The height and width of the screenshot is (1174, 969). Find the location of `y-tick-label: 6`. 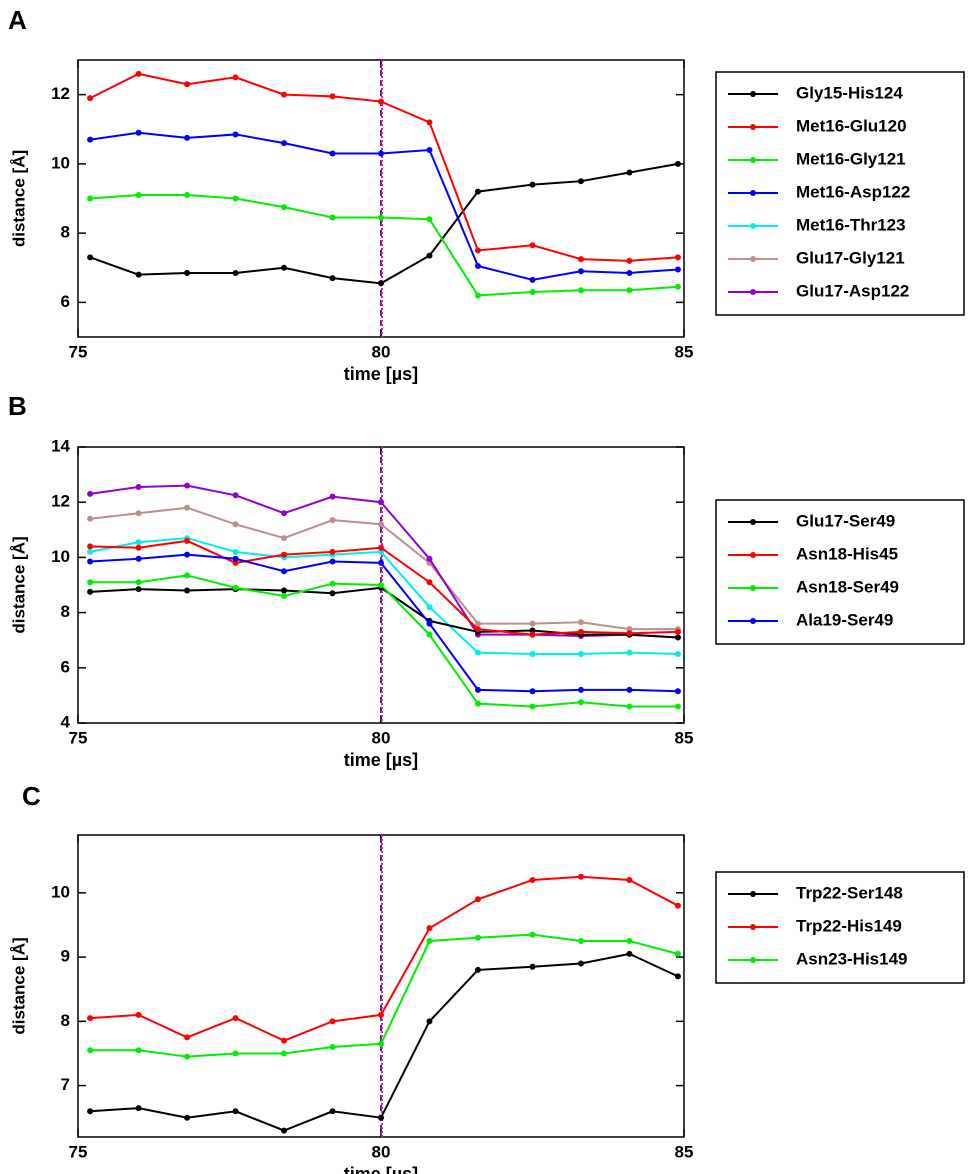

y-tick-label: 6 is located at coordinates (65, 666).